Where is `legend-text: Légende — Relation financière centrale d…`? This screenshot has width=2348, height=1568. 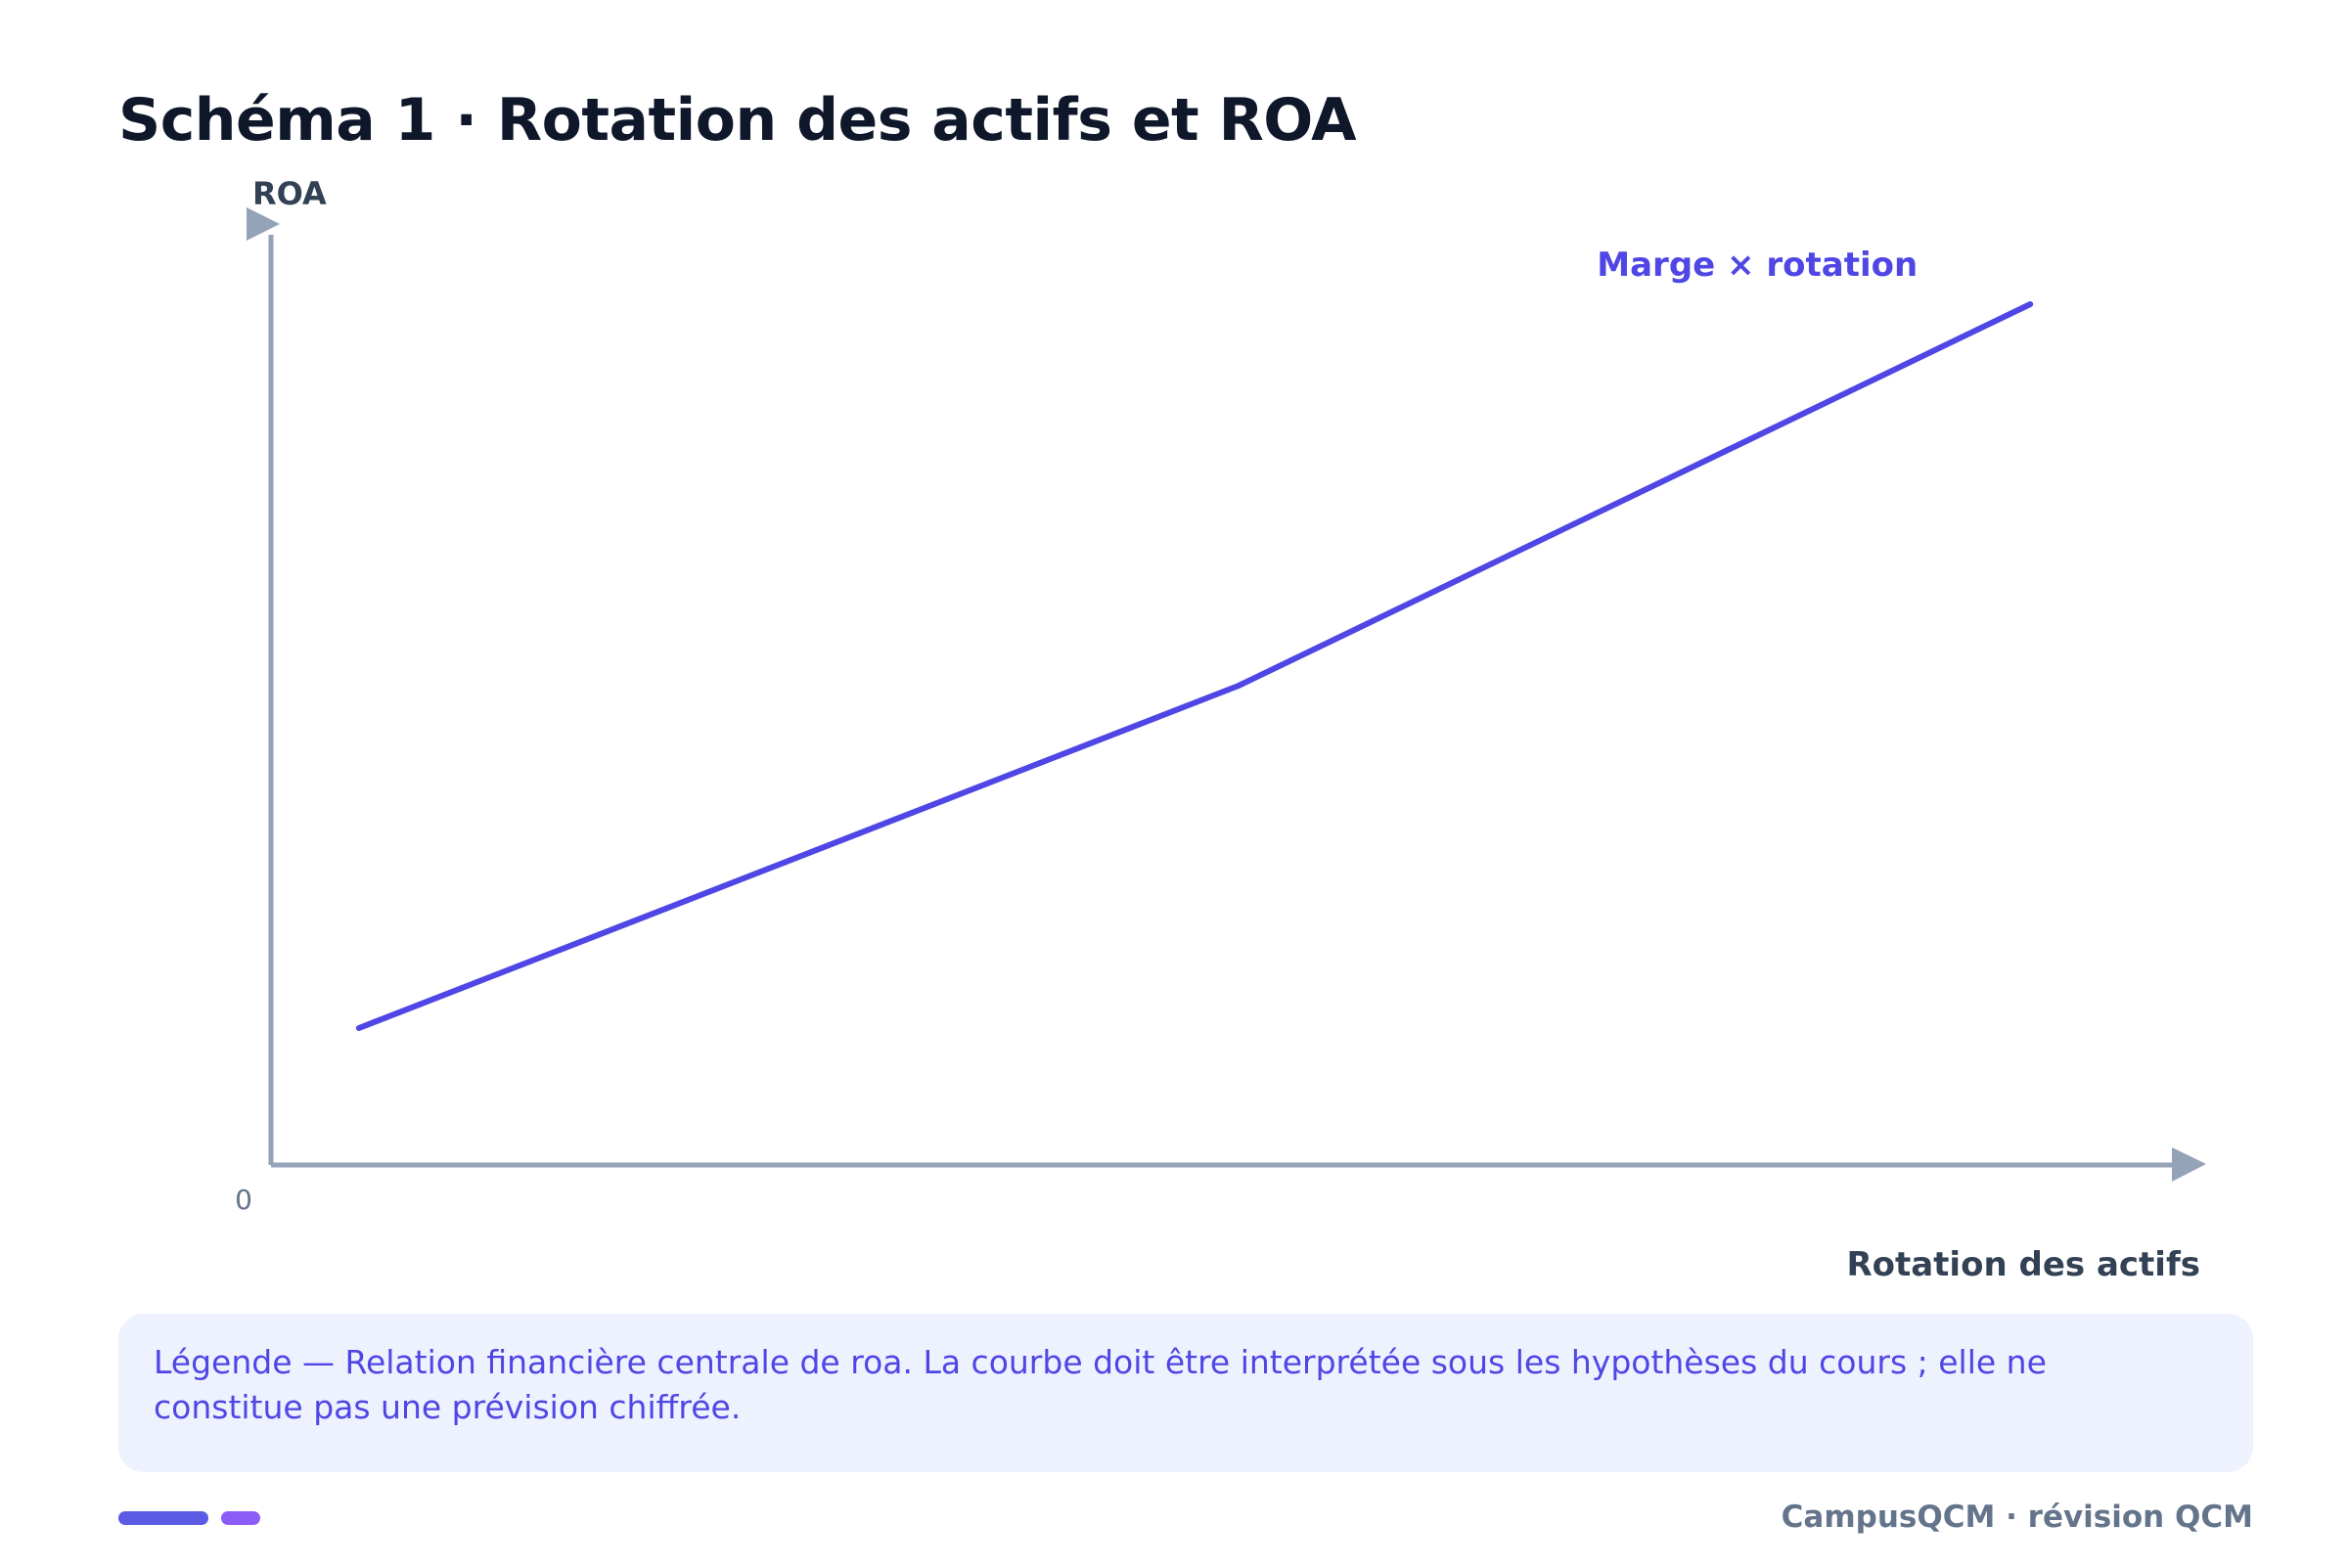
legend-text: Légende — Relation financière centrale d… is located at coordinates (1100, 1384).